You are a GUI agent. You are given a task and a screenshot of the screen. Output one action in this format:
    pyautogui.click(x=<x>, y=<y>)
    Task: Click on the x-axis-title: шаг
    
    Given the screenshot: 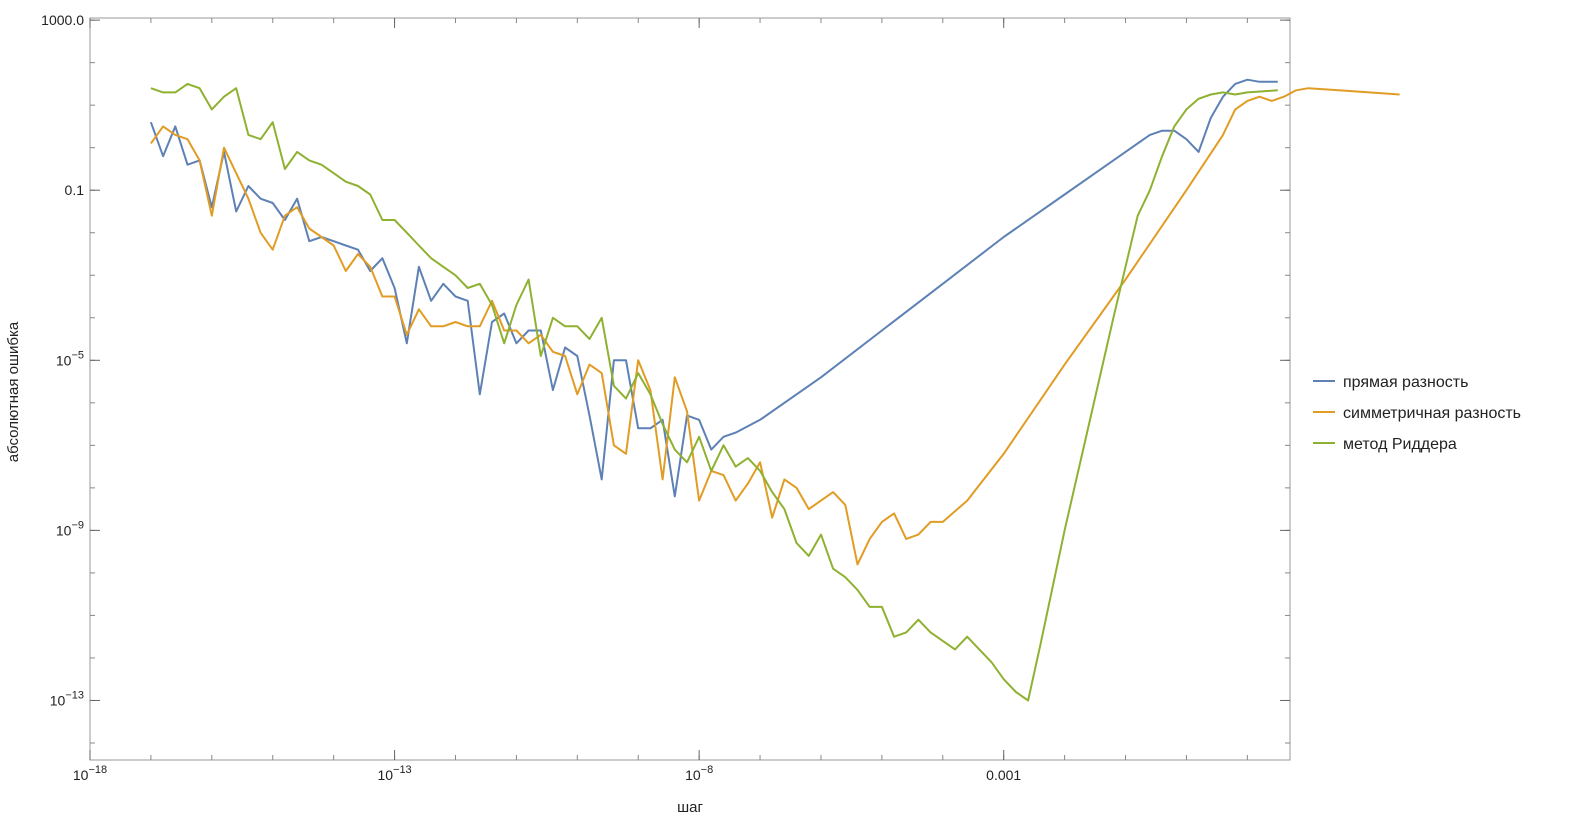 What is the action you would take?
    pyautogui.click(x=690, y=807)
    